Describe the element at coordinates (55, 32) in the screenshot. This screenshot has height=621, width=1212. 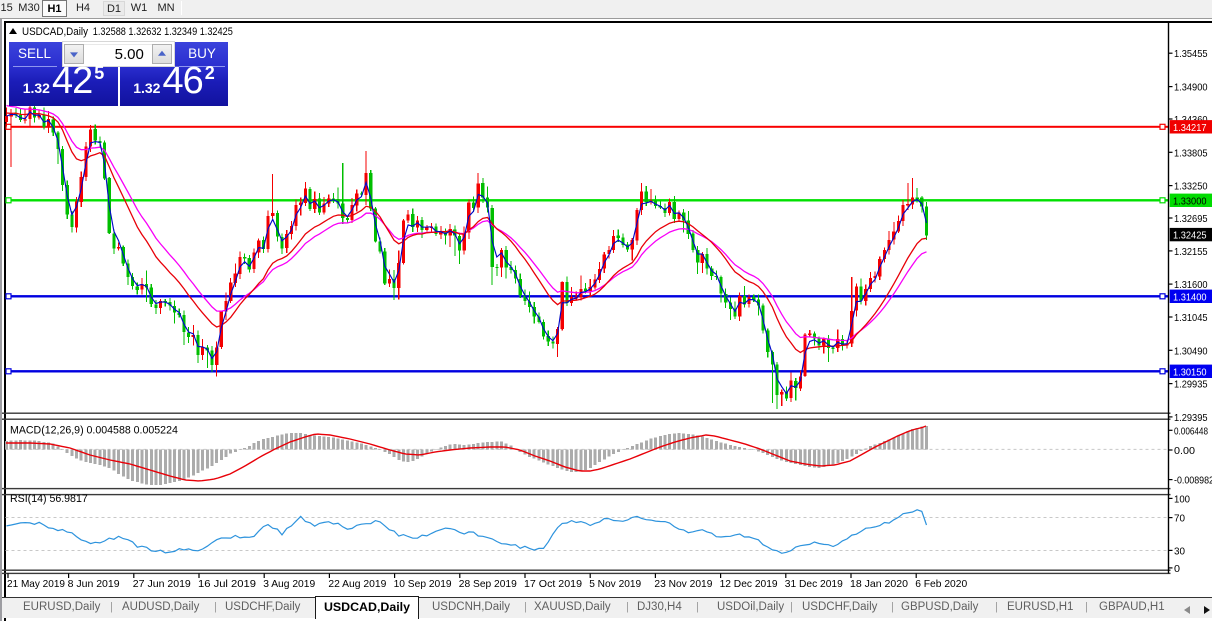
I see `svg-text: USDCAD,Daily` at that location.